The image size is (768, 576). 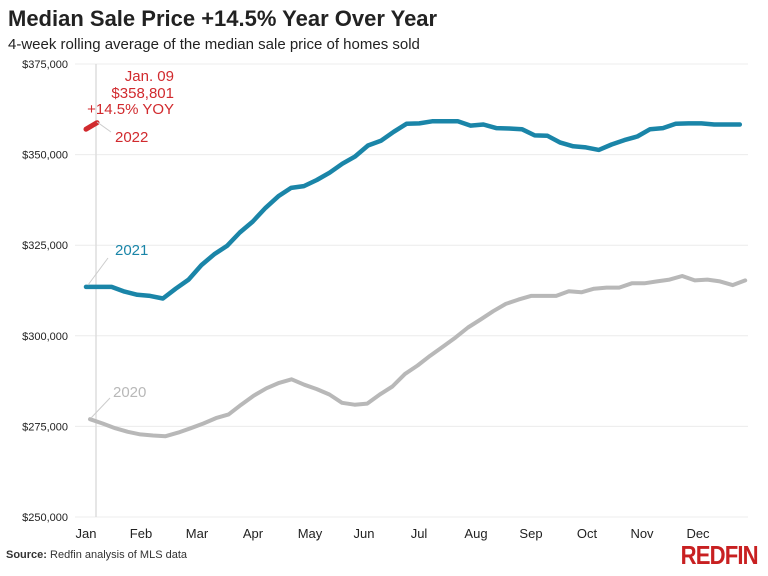 What do you see at coordinates (364, 533) in the screenshot?
I see `x-tick-label: Jun` at bounding box center [364, 533].